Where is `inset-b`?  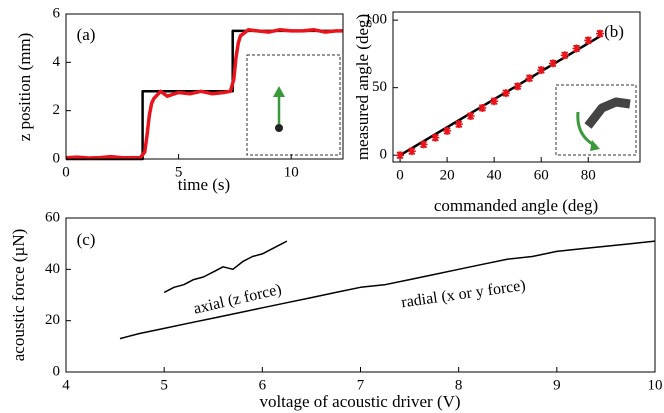
inset-b is located at coordinates (596, 120).